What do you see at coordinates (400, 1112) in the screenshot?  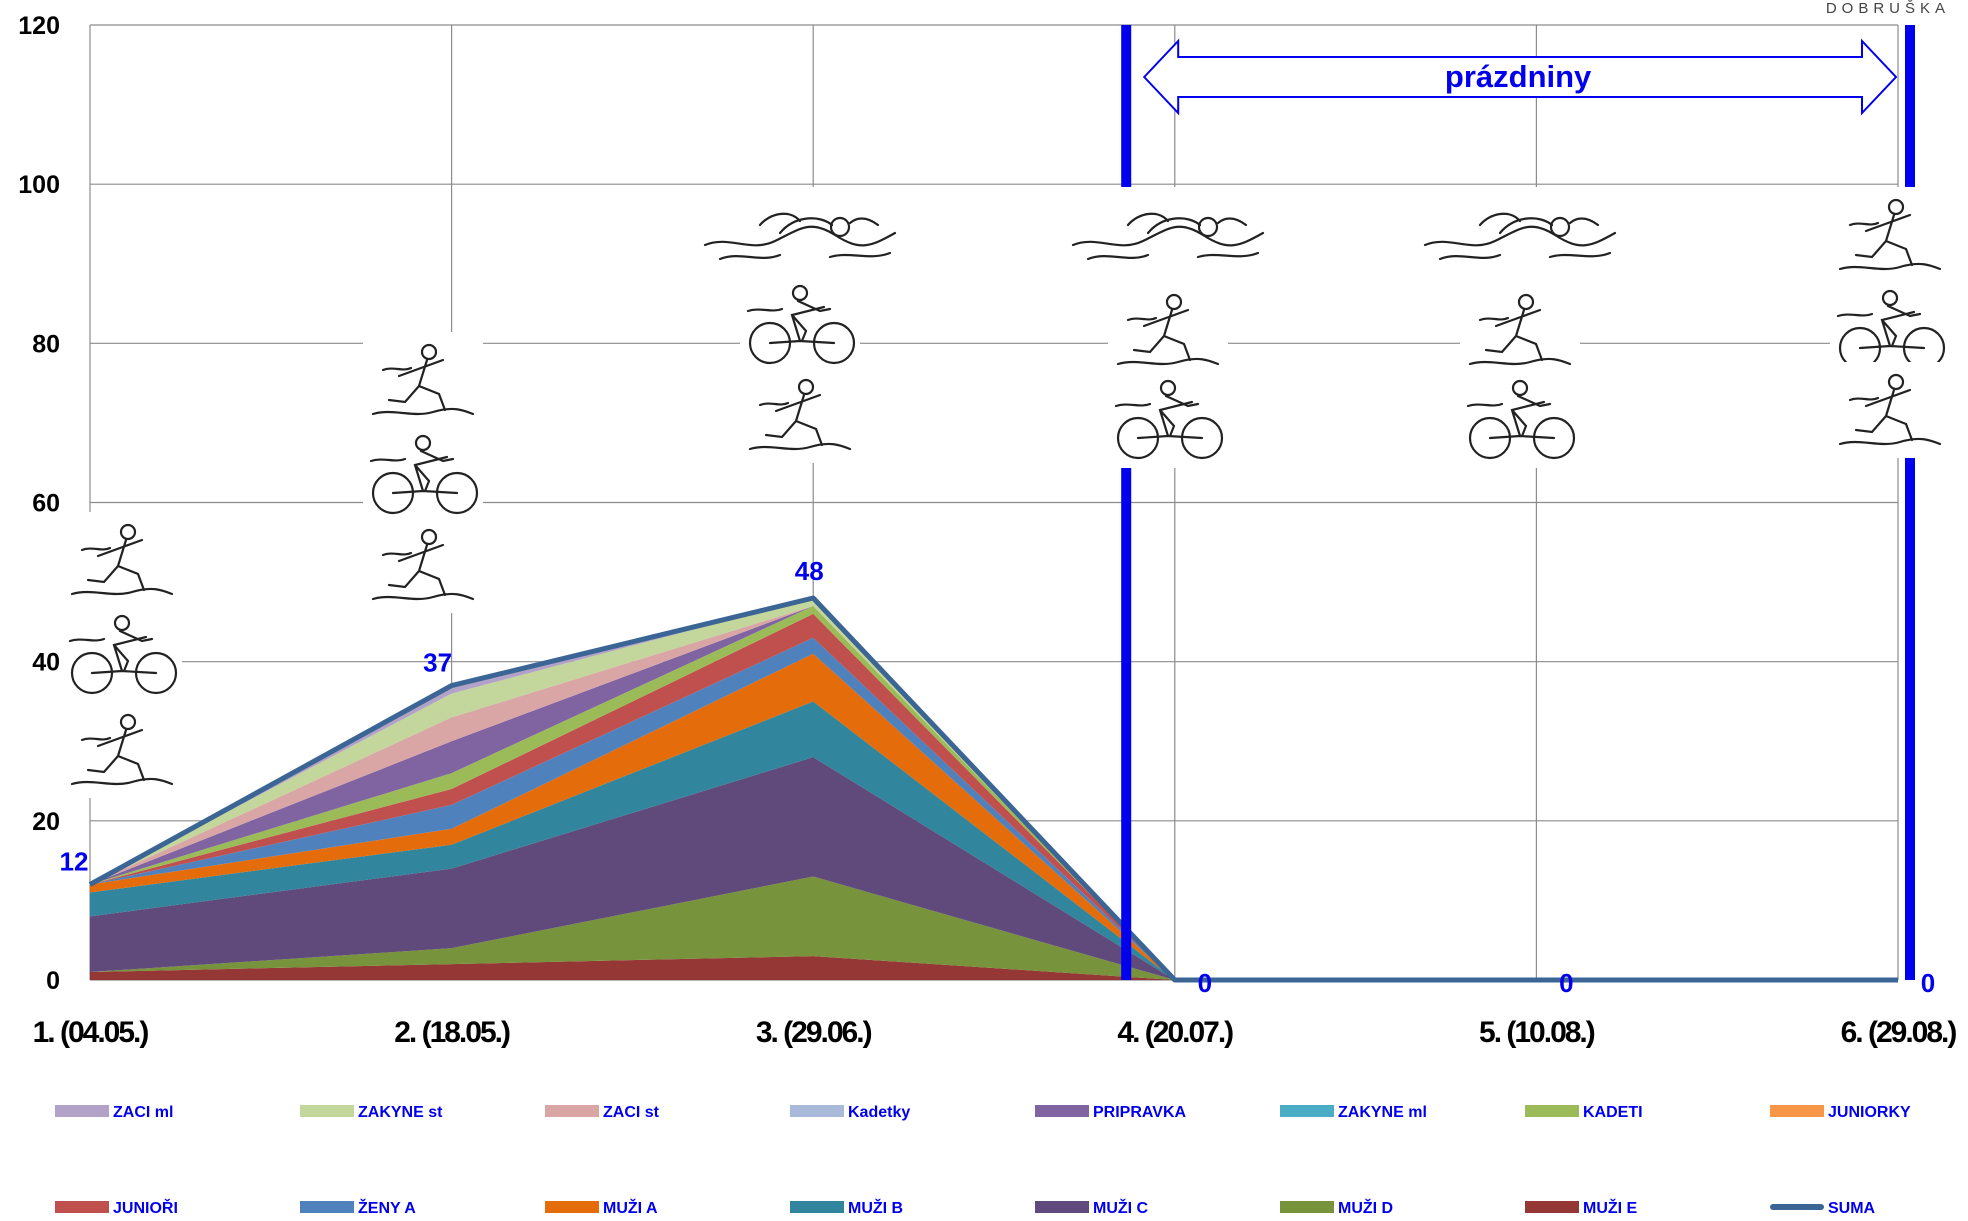 I see `legend-label: ZAKYNE st` at bounding box center [400, 1112].